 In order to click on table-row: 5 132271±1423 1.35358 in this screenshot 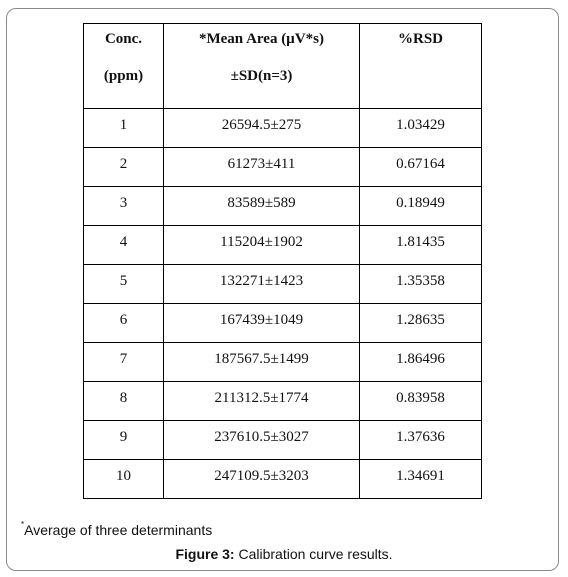, I will do `click(282, 284)`.